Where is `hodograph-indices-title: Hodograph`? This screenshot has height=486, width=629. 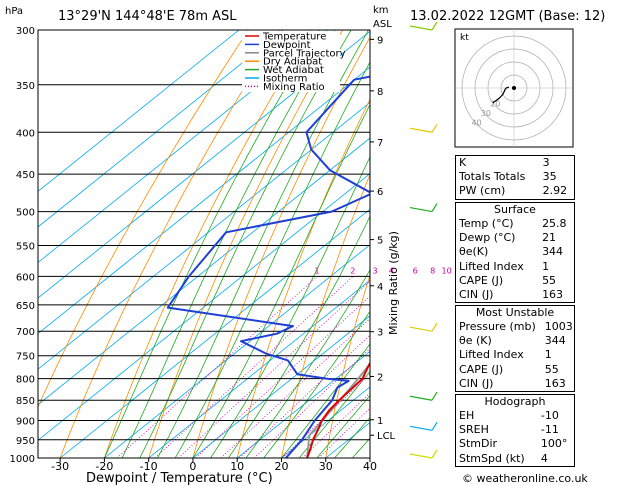 hodograph-indices-title: Hodograph is located at coordinates (515, 401).